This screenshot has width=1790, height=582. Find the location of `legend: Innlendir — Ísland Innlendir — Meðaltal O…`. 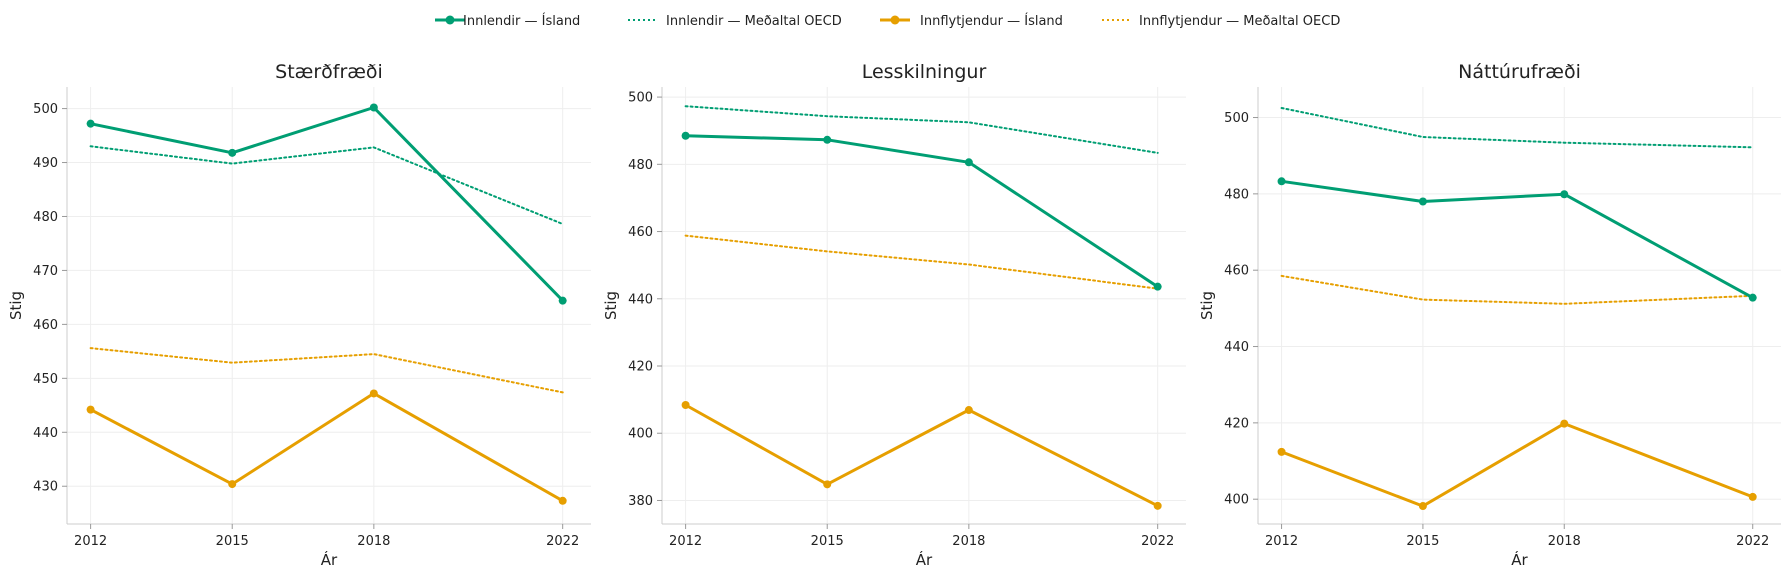

legend: Innlendir — Ísland Innlendir — Meðaltal O… is located at coordinates (887, 21).